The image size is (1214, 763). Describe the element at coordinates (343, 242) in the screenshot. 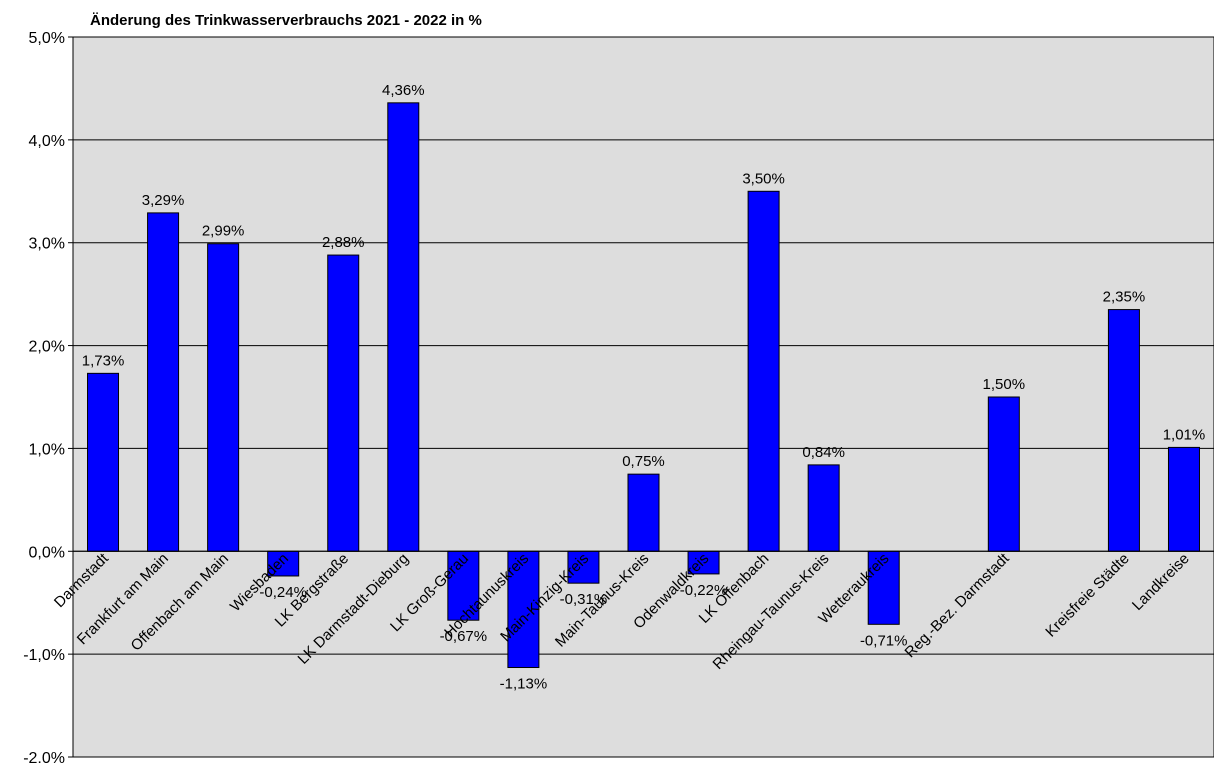

I see `data-label: 2,88%` at that location.